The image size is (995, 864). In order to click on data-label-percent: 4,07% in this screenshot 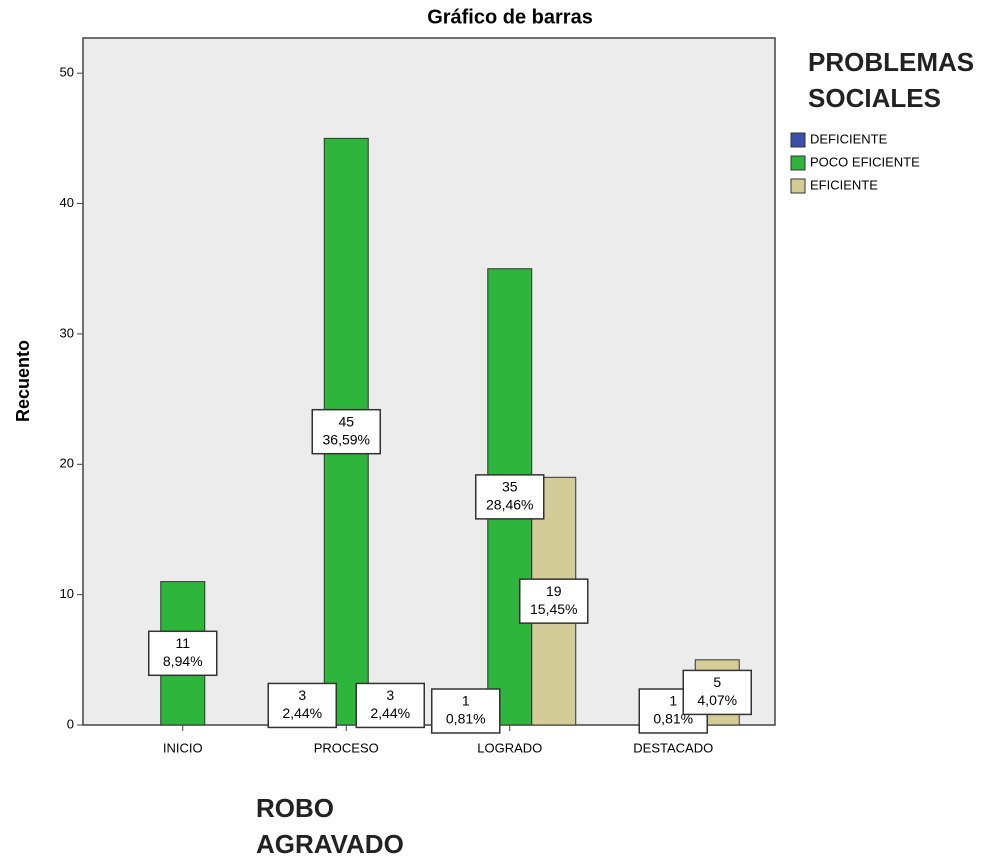, I will do `click(717, 700)`.